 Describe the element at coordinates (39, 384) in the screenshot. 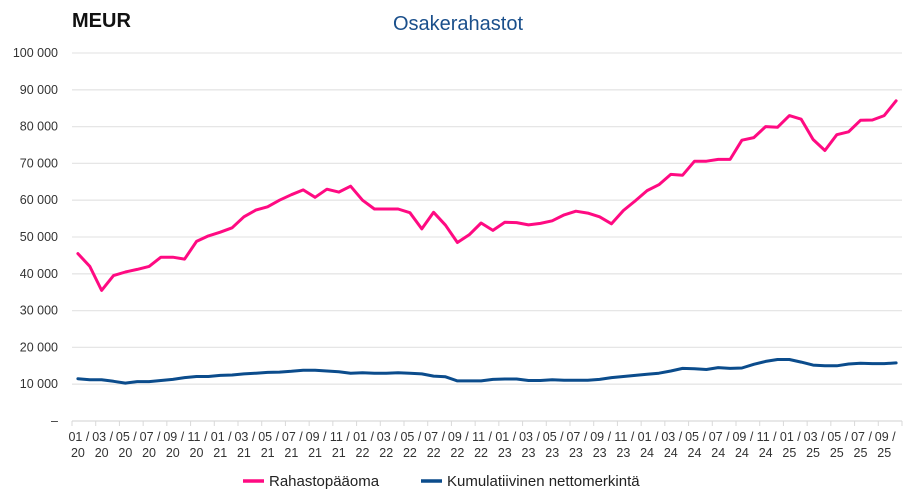

I see `y-tick-label: 10 000` at that location.